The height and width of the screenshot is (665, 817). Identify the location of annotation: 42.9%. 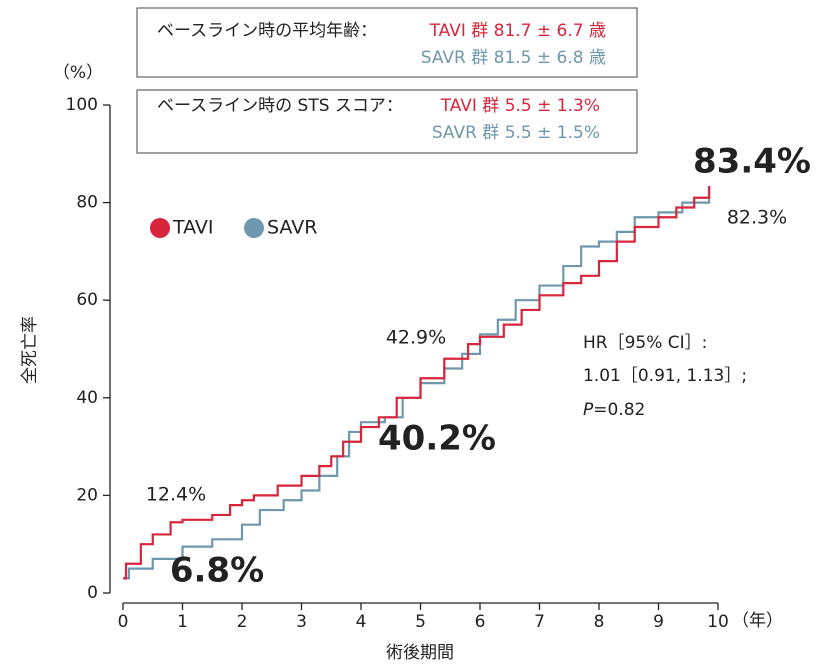
(416, 338).